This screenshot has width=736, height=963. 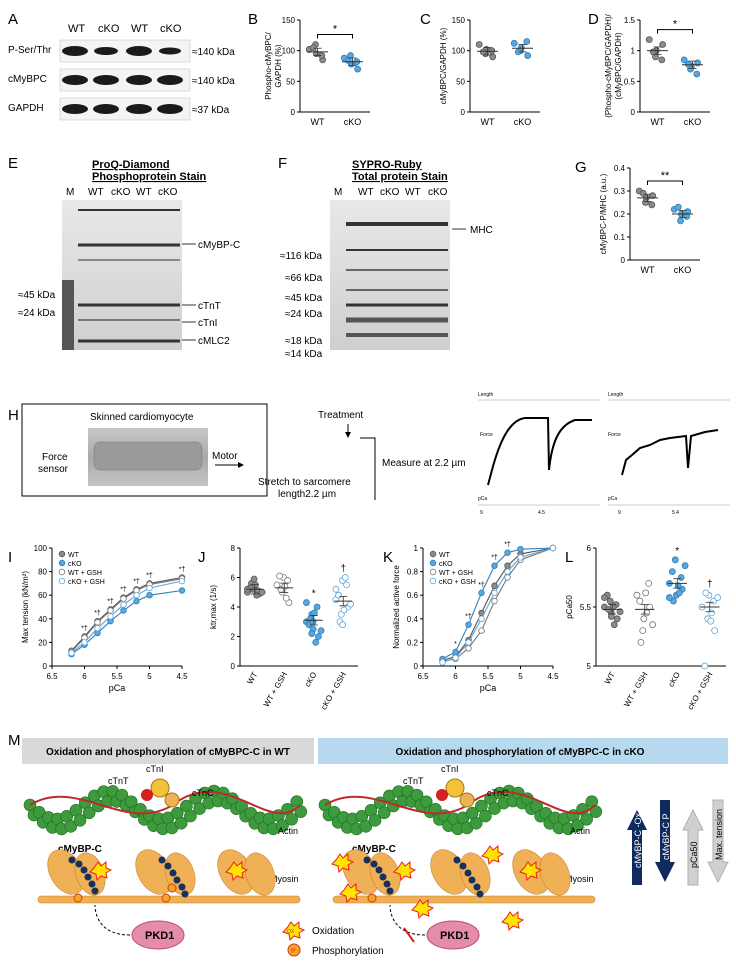 I want to click on chart-g: 0 0.1 0.2 0.3 0.4 cMyBPC-P/MHC (a.u.) WT cKO **, so click(x=649, y=219).